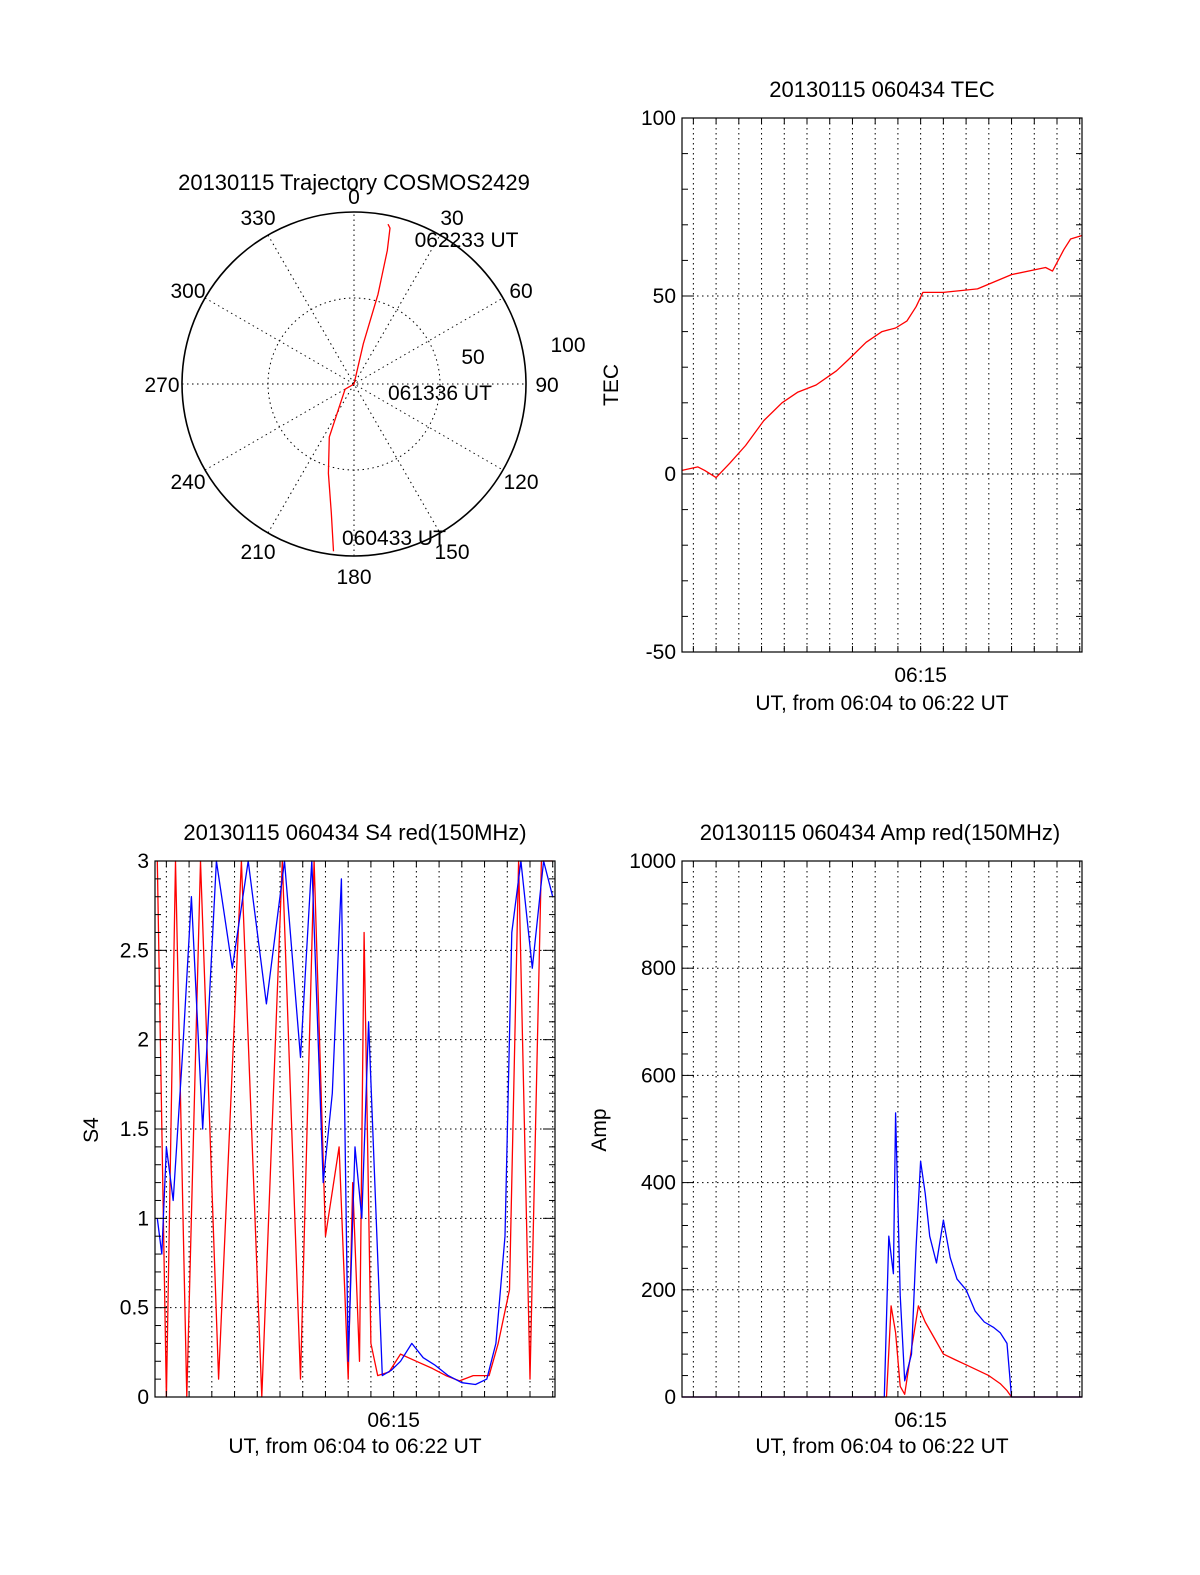  I want to click on polar-grid, so click(354, 384).